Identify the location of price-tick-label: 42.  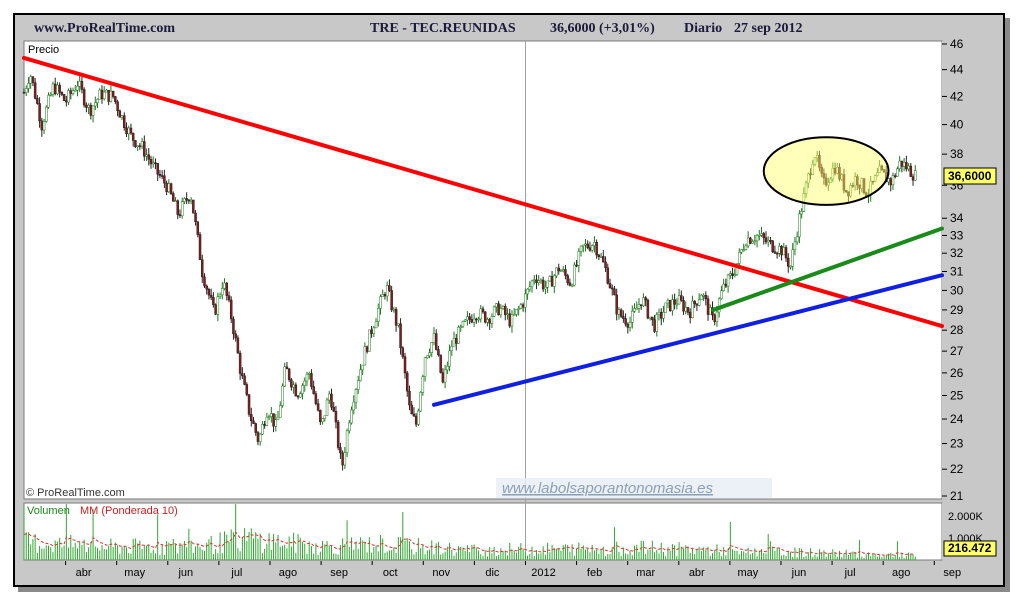
(957, 96).